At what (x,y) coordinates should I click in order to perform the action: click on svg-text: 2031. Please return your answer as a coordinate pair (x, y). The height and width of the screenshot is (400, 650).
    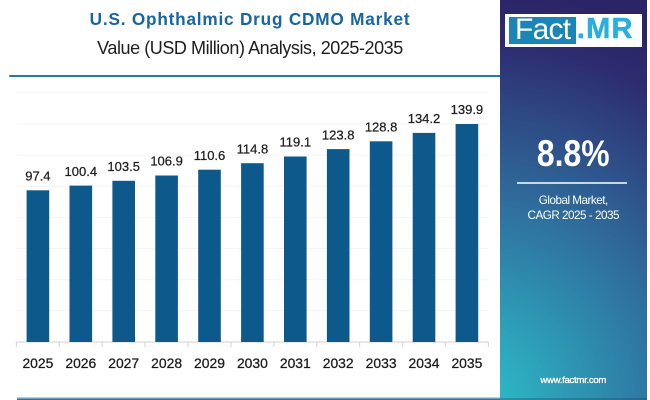
    Looking at the image, I should click on (295, 363).